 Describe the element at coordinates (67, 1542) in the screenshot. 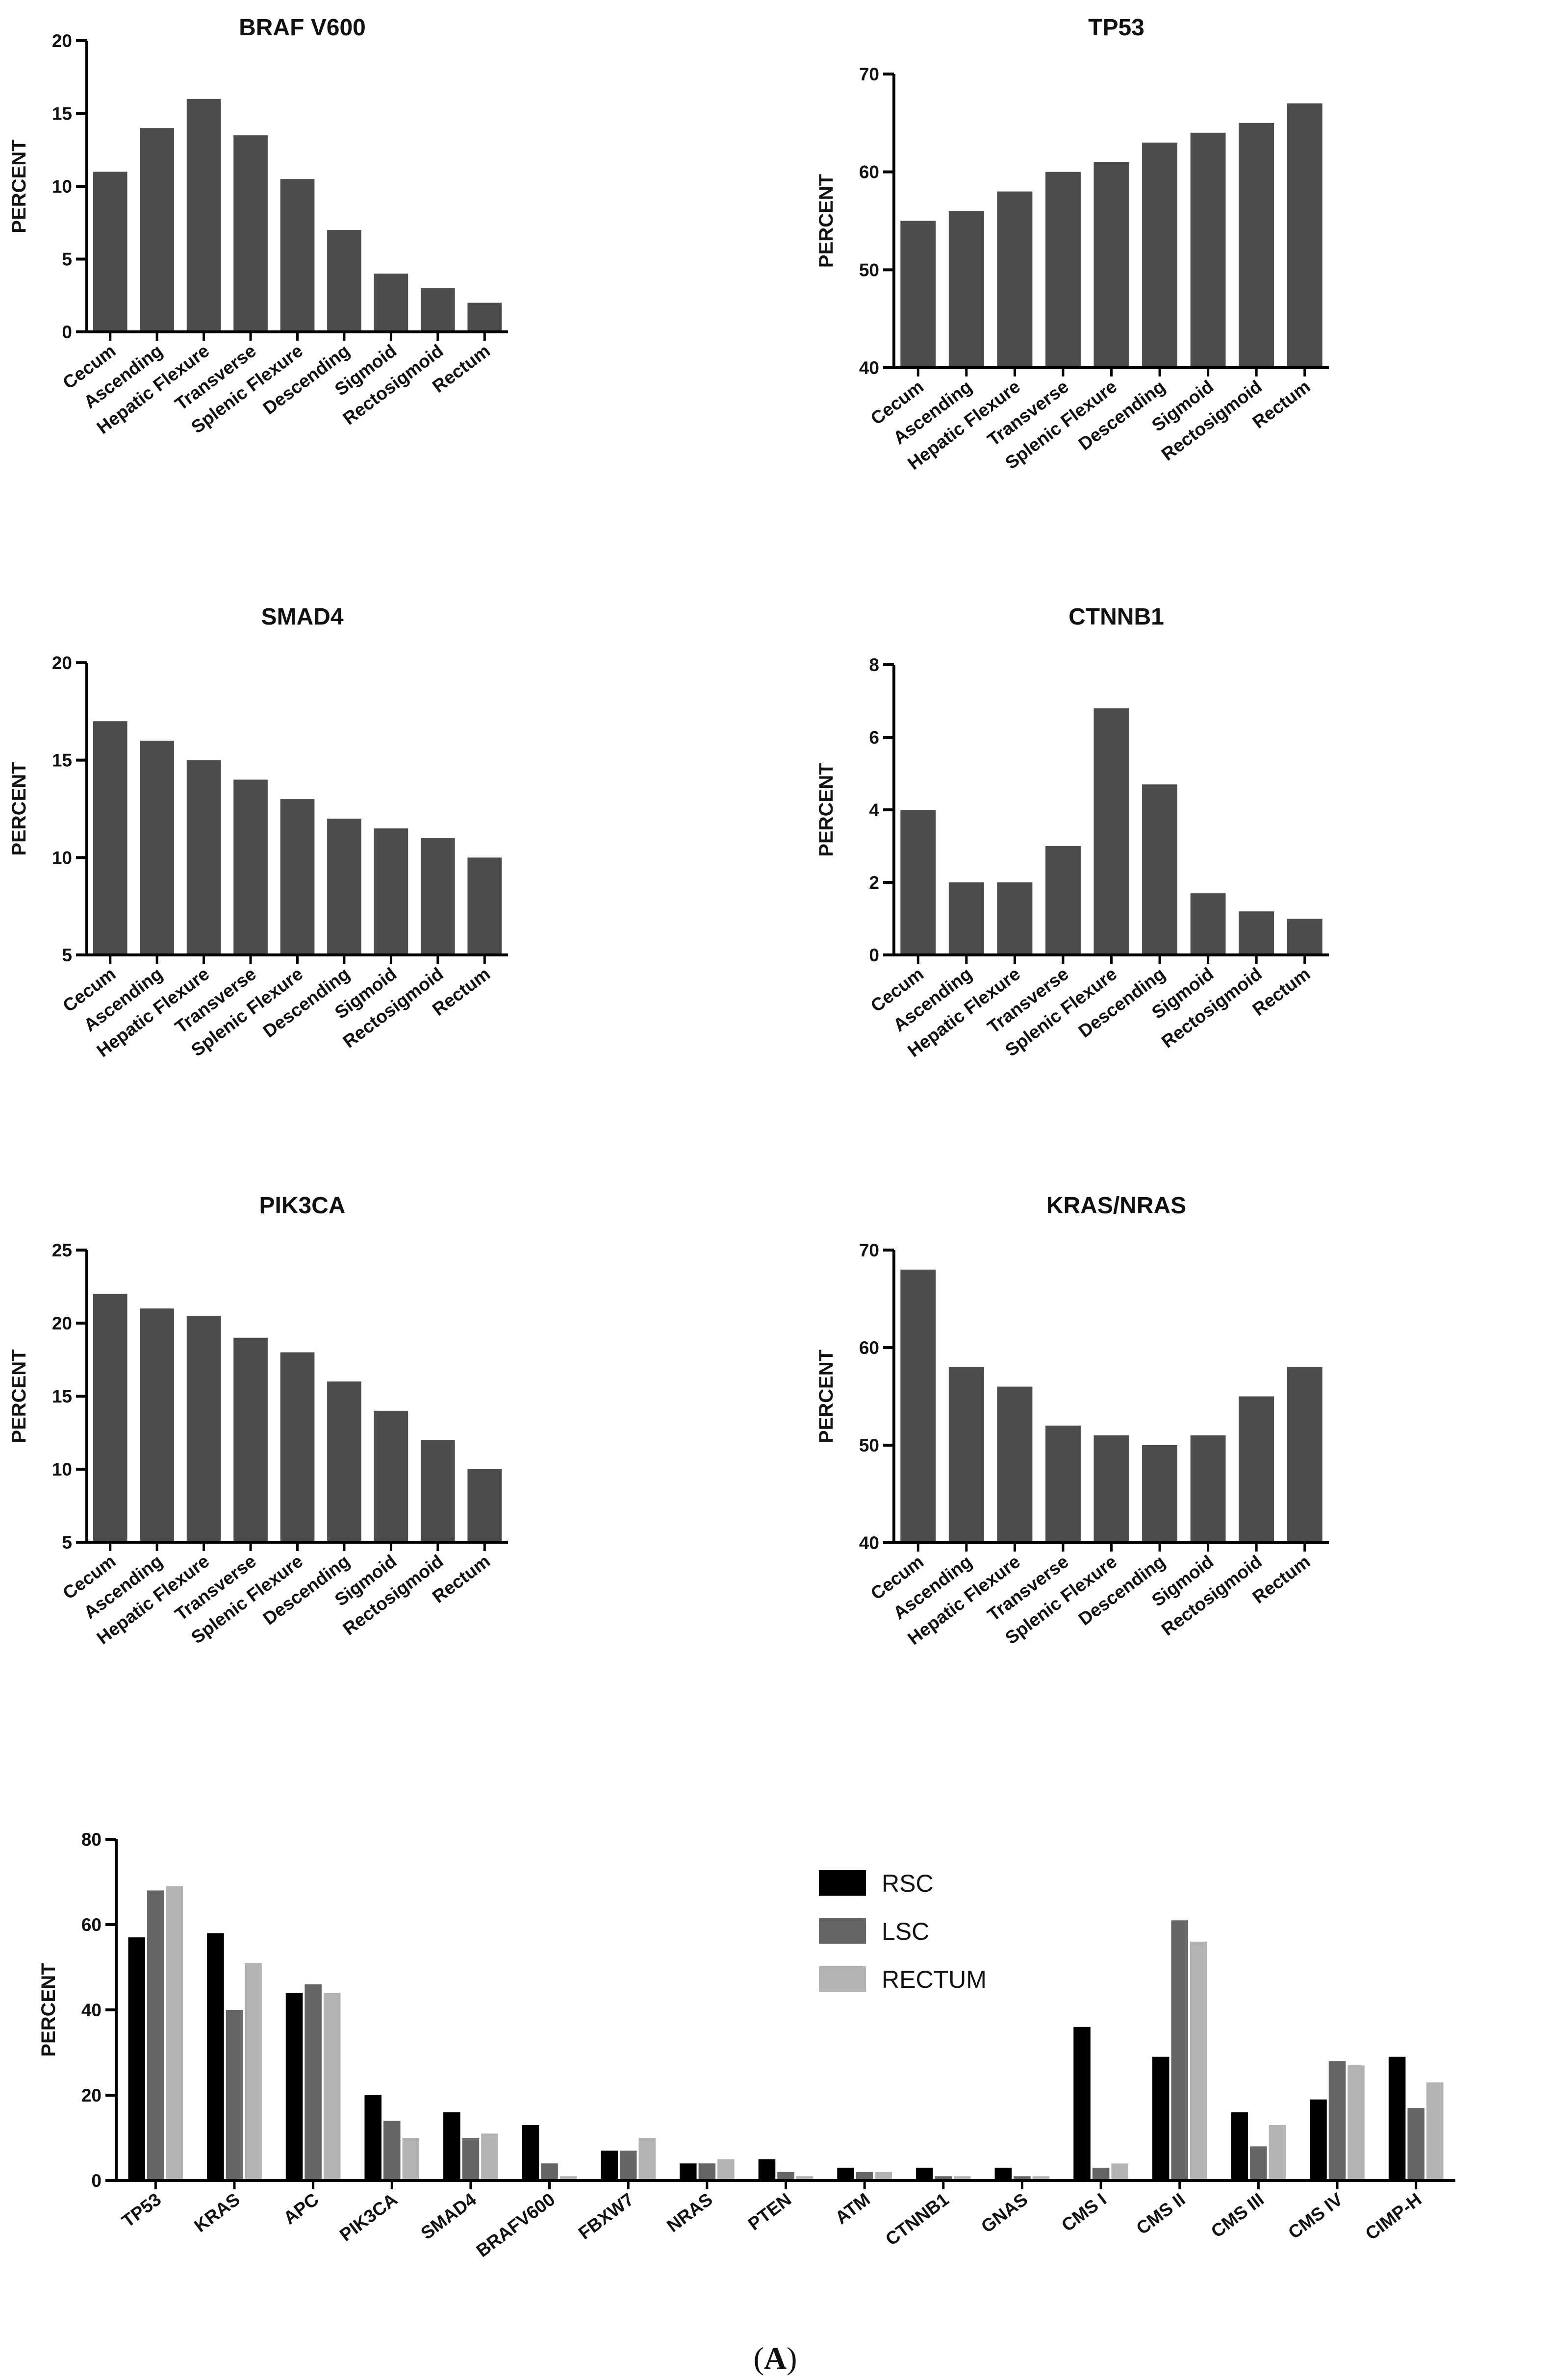

I see `pik3ca-y-tick-label: 5` at that location.